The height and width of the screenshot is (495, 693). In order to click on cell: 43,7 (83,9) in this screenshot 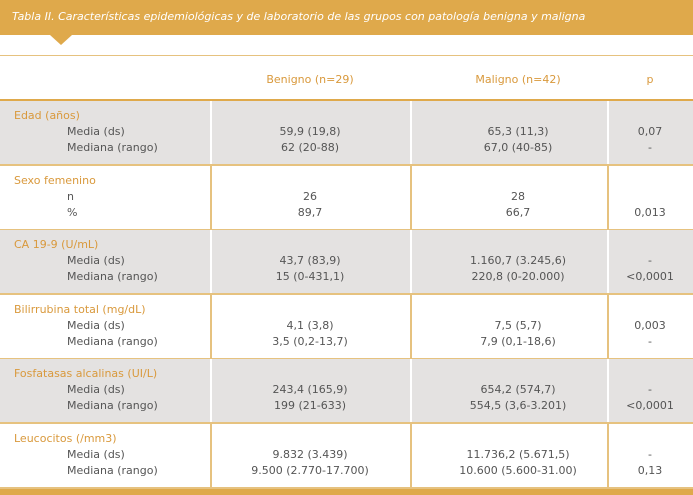, I will do `click(310, 261)`.